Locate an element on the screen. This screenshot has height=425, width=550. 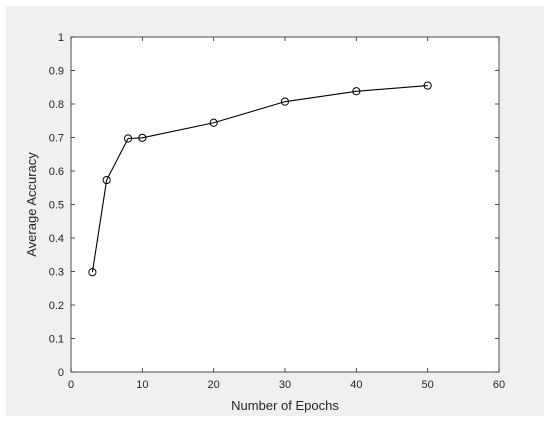
y-tick-label: 0.1 is located at coordinates (56, 340).